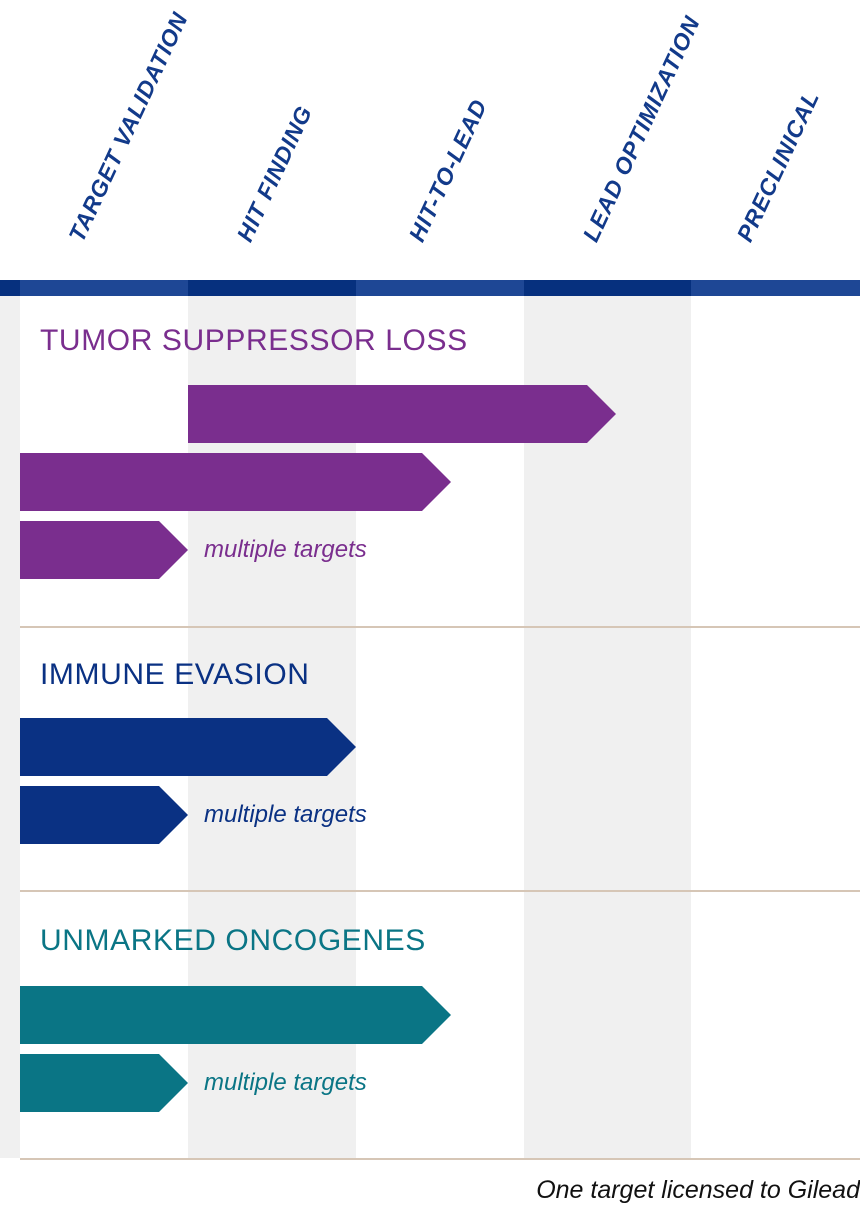 The height and width of the screenshot is (1220, 860). I want to click on stage-label-hit-to-lead: HIT-TO-LEAD, so click(448, 170).